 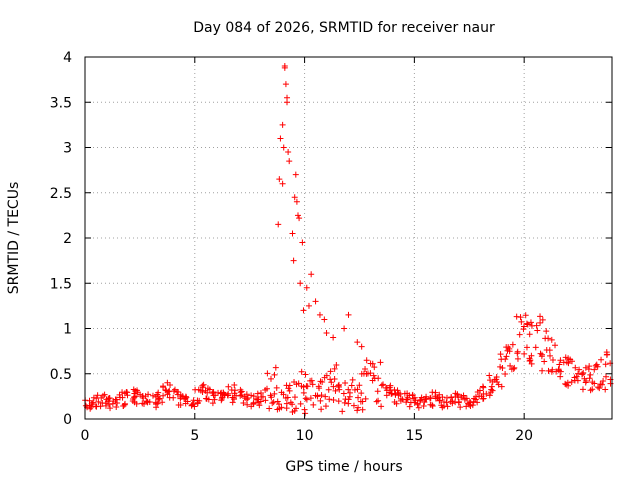 What do you see at coordinates (194, 436) in the screenshot?
I see `x-tick-label: 5` at bounding box center [194, 436].